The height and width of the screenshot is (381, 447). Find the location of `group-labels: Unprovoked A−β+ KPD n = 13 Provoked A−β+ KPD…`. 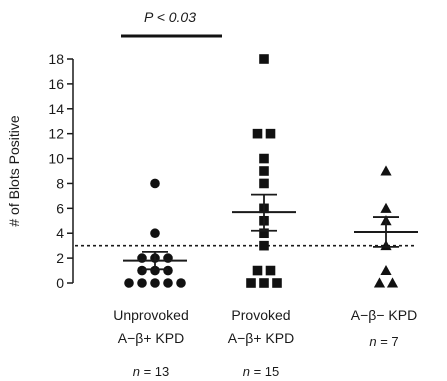

group-labels: Unprovoked A−β+ KPD n = 13 Provoked A−β+ KPD… is located at coordinates (265, 343).